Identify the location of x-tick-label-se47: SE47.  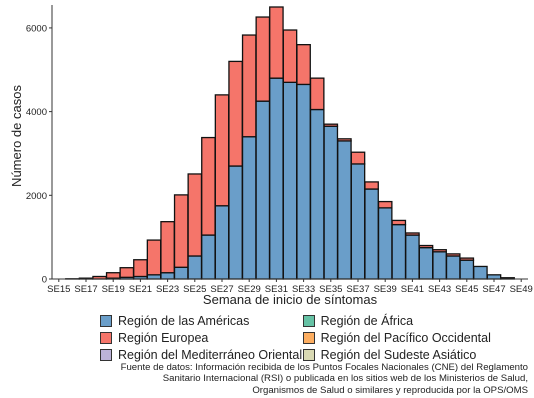
(493, 289).